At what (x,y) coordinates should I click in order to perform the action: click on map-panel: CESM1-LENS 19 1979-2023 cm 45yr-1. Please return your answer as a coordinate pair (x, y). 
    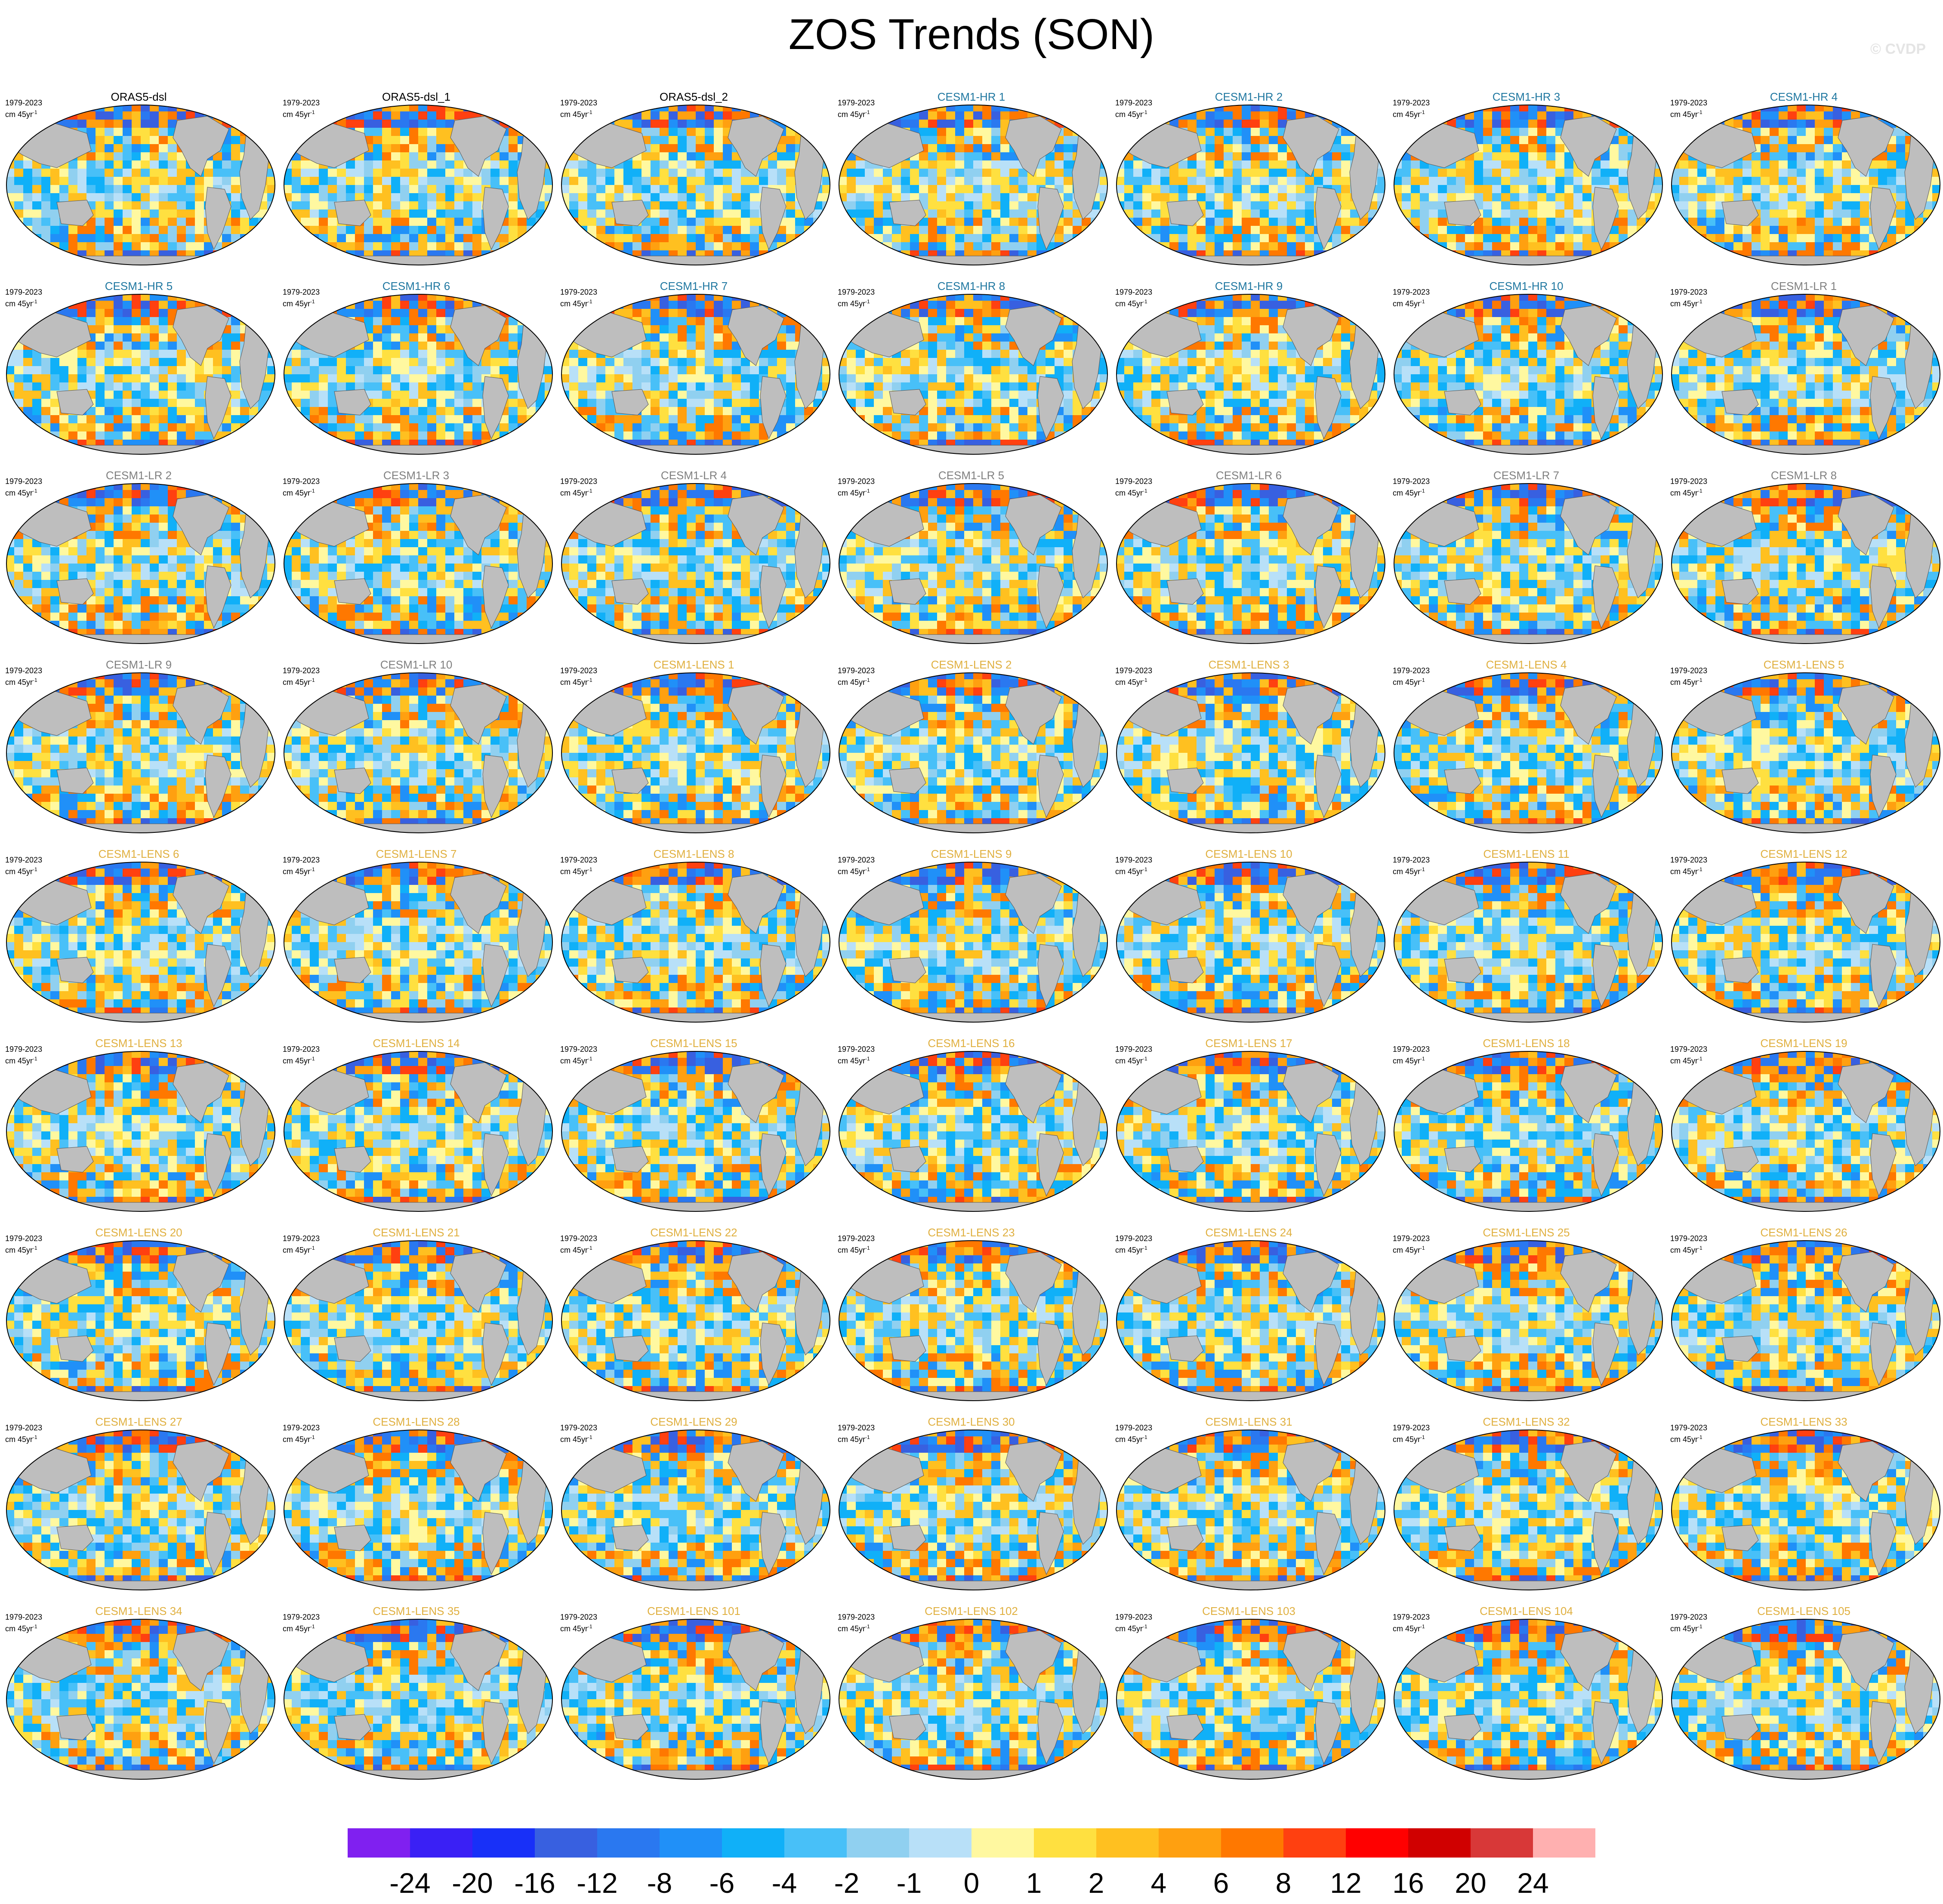
    Looking at the image, I should click on (1804, 1132).